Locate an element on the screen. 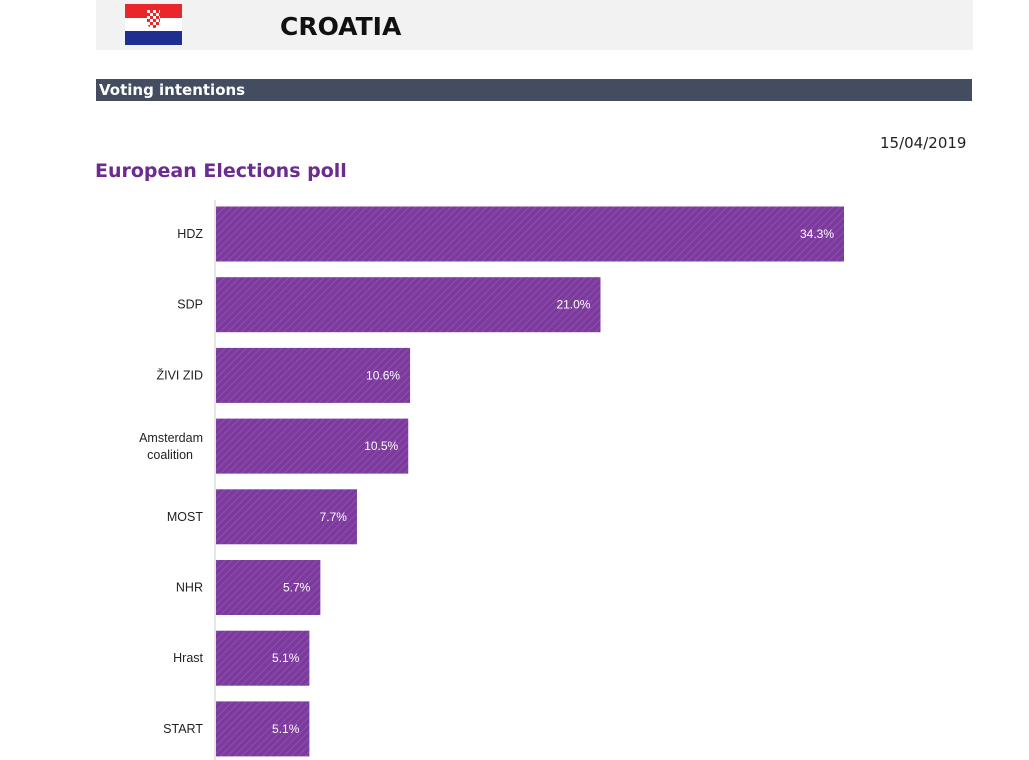  category-label: START is located at coordinates (183, 729).